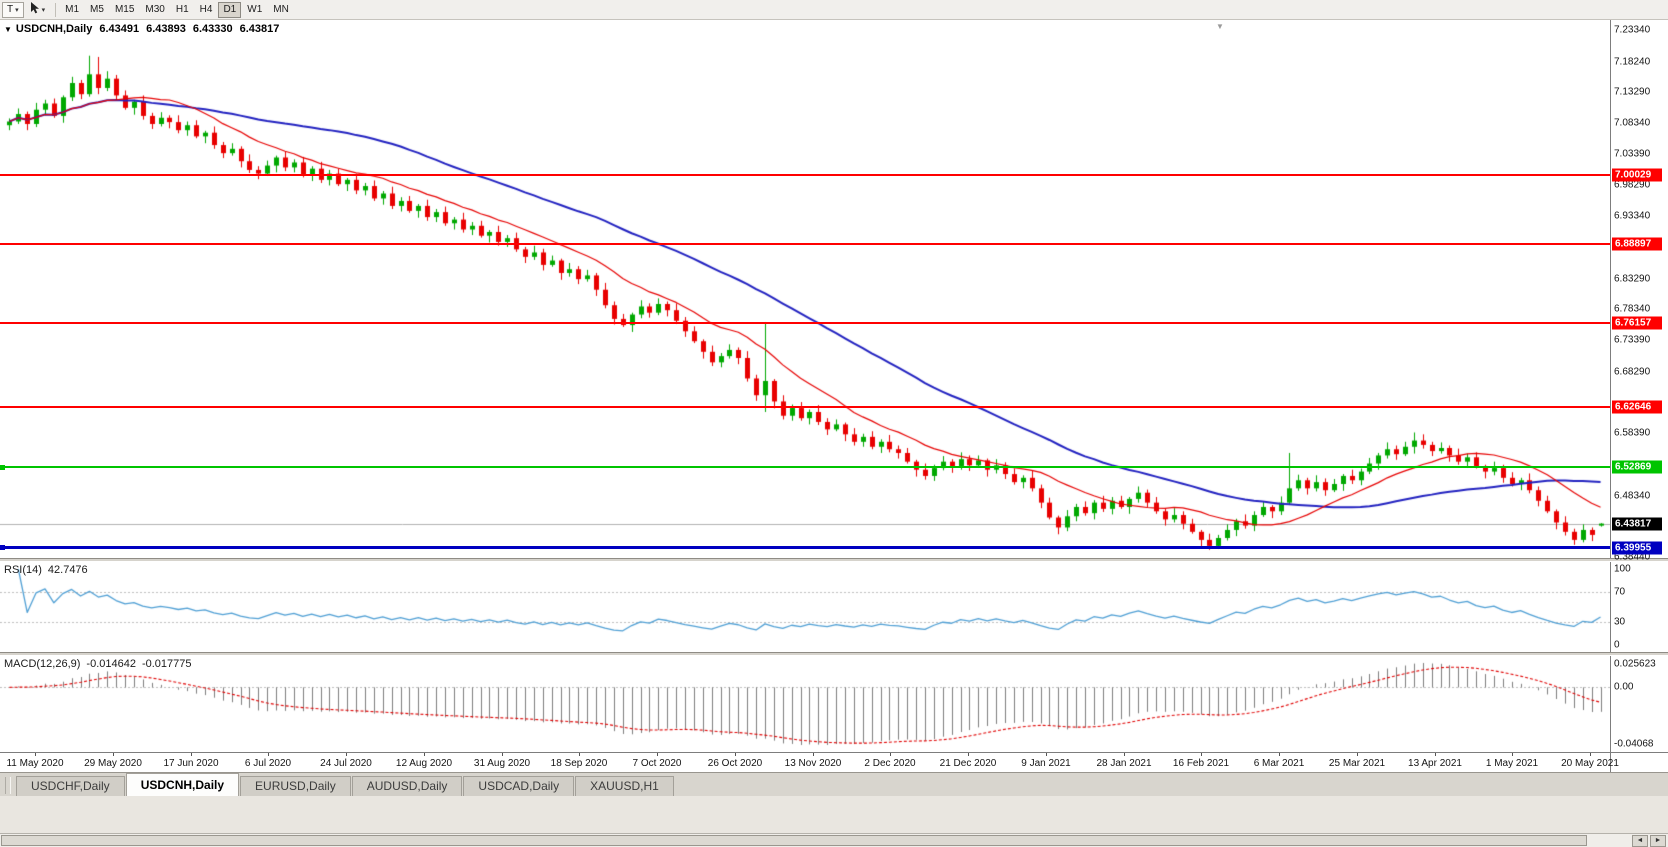  I want to click on macd-scale-bottom: -0.04068, so click(1634, 744).